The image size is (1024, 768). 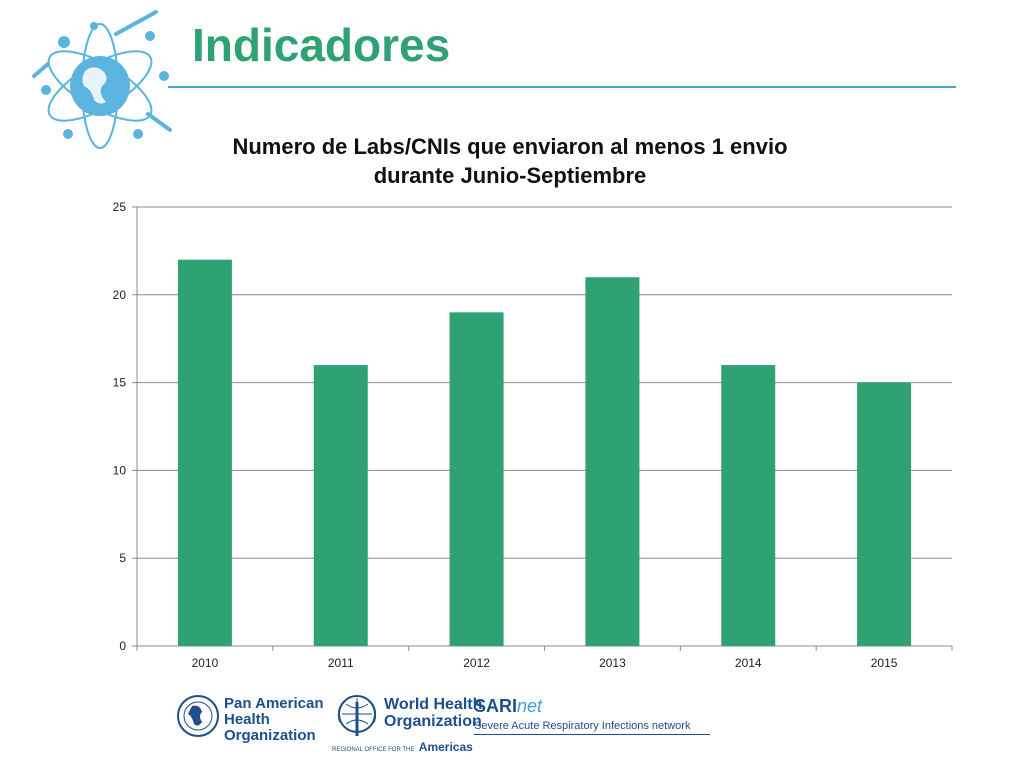 I want to click on x-tick-label: 2013, so click(x=612, y=663).